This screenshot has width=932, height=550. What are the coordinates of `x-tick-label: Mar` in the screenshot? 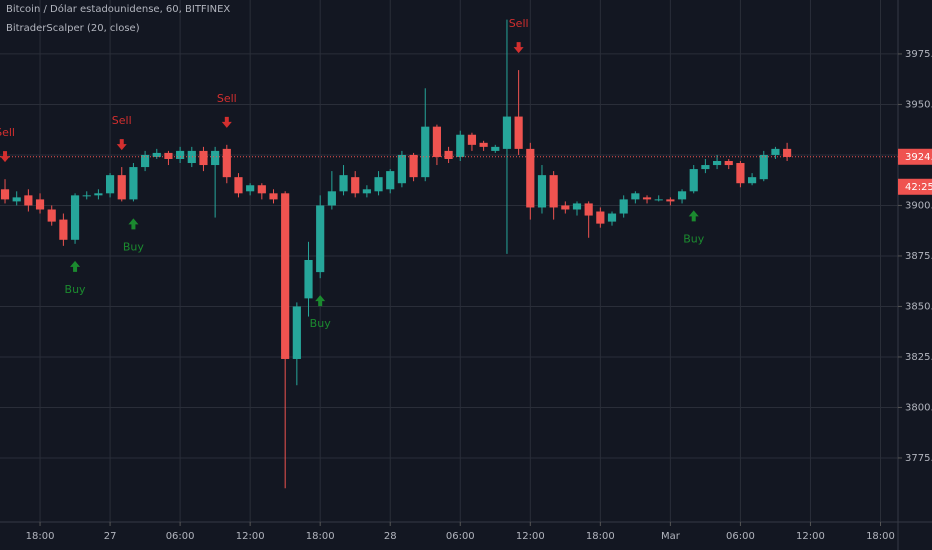 It's located at (671, 536).